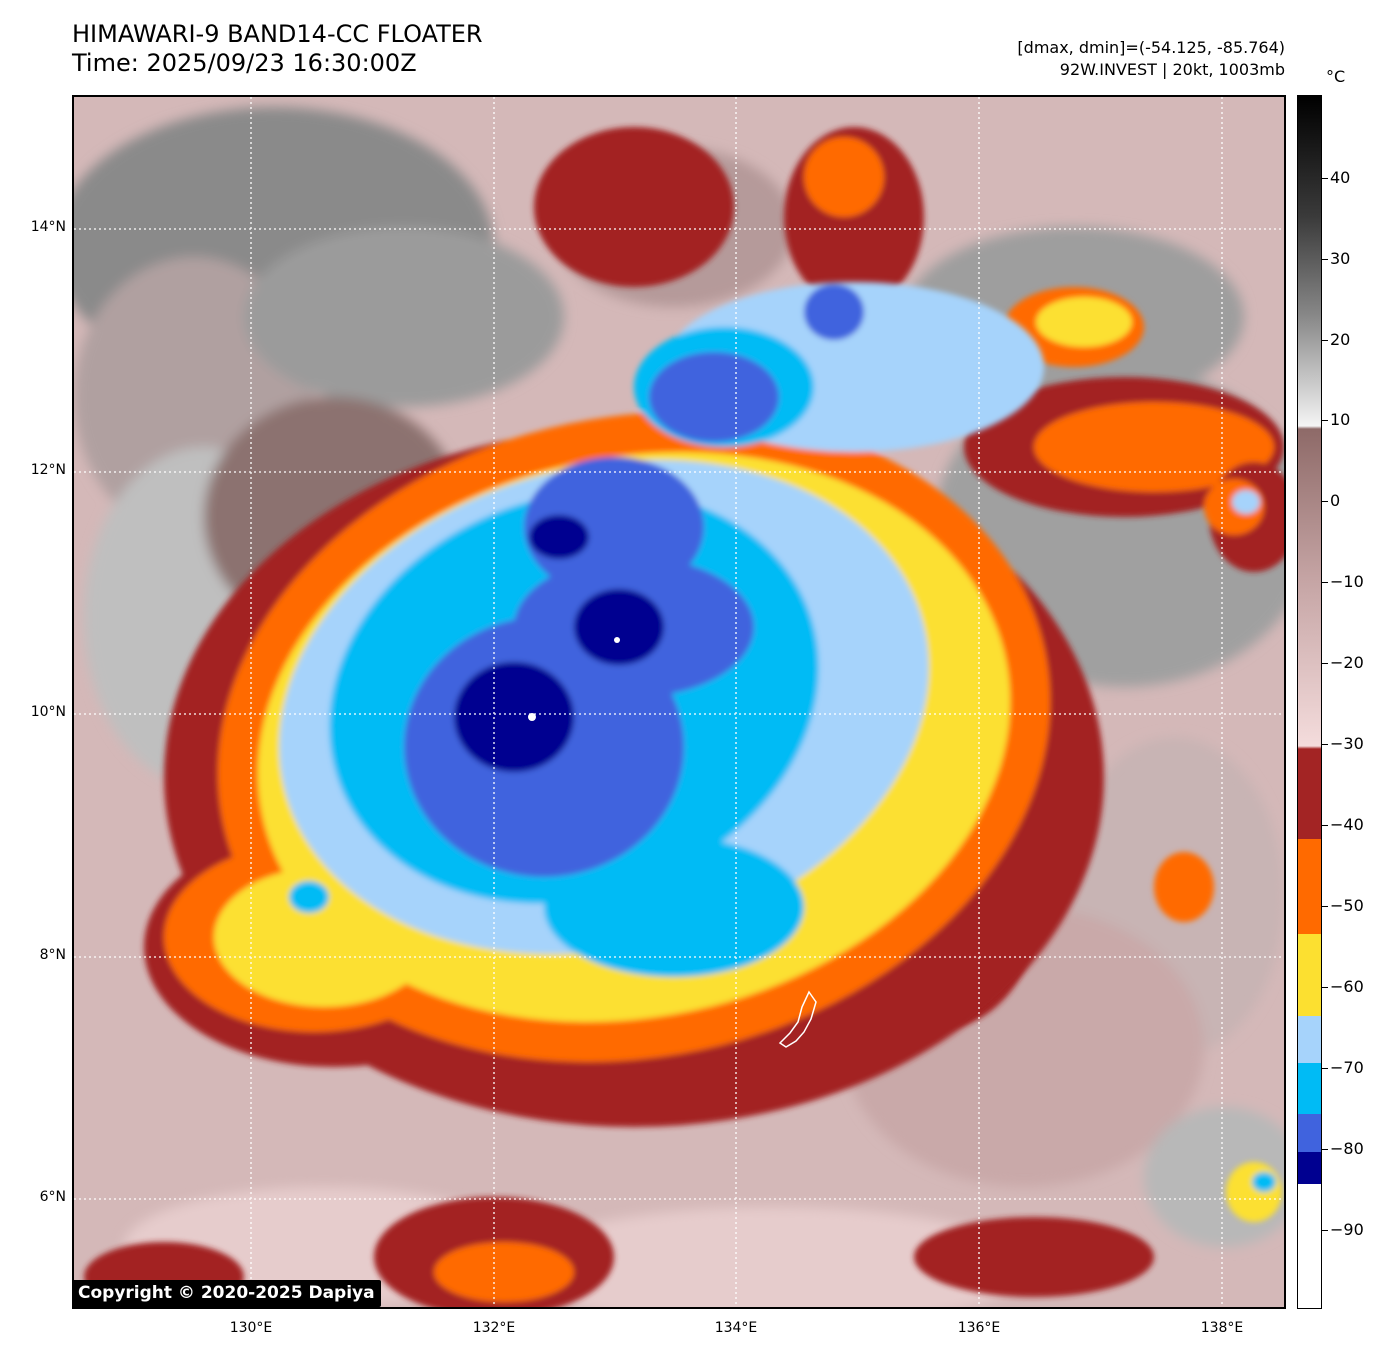 The image size is (1390, 1359). Describe the element at coordinates (532, 717) in the screenshot. I see `coldest-pixel` at that location.